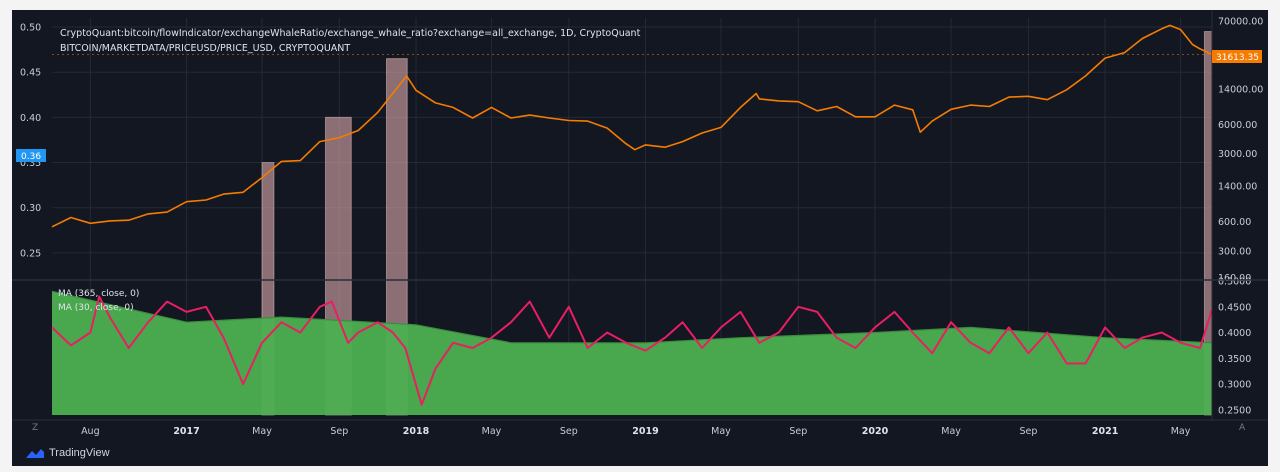 The image size is (1280, 472). What do you see at coordinates (632, 317) in the screenshot?
I see `ma365-line` at bounding box center [632, 317].